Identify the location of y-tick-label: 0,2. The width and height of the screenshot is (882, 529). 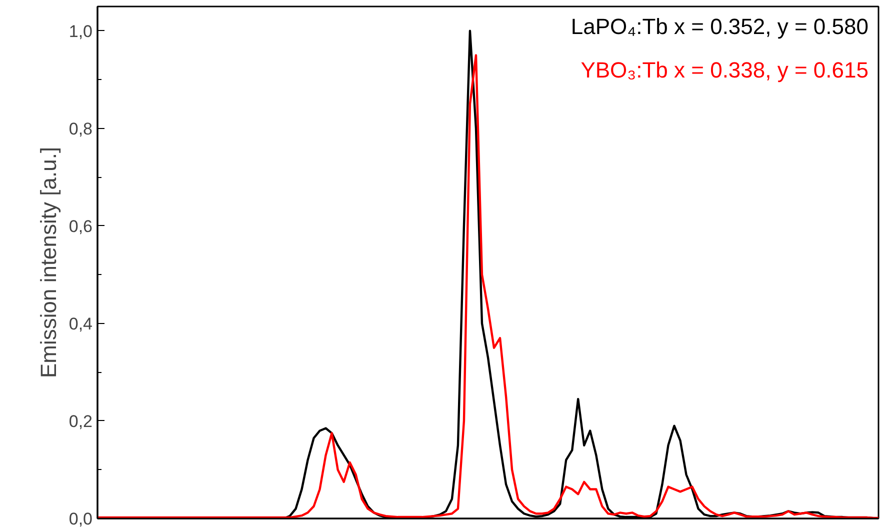
(80, 421).